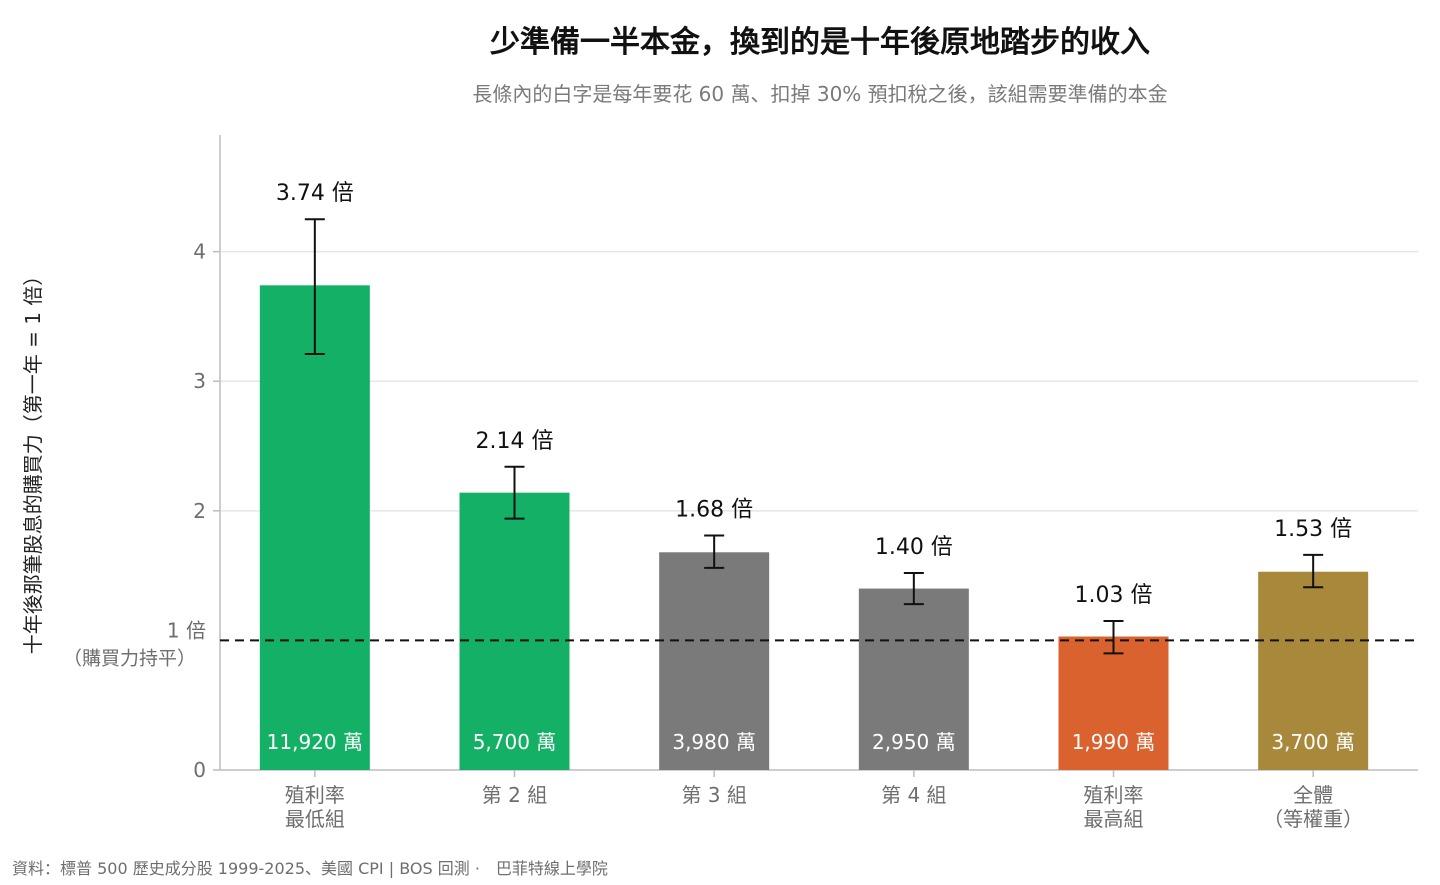  Describe the element at coordinates (515, 441) in the screenshot. I see `value-label: 2.14 倍` at that location.